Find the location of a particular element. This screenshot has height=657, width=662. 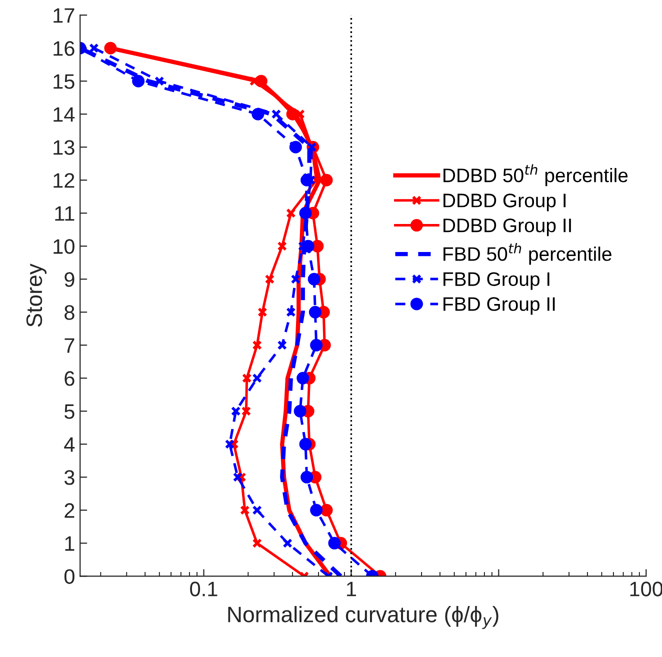

y-tick-label: 2 is located at coordinates (69, 510).